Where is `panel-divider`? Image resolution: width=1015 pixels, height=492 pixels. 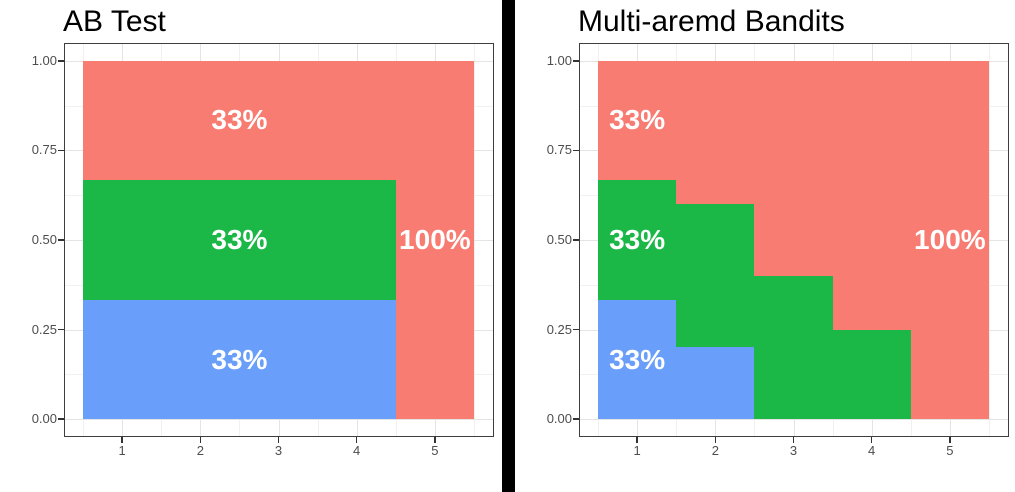 panel-divider is located at coordinates (508, 246).